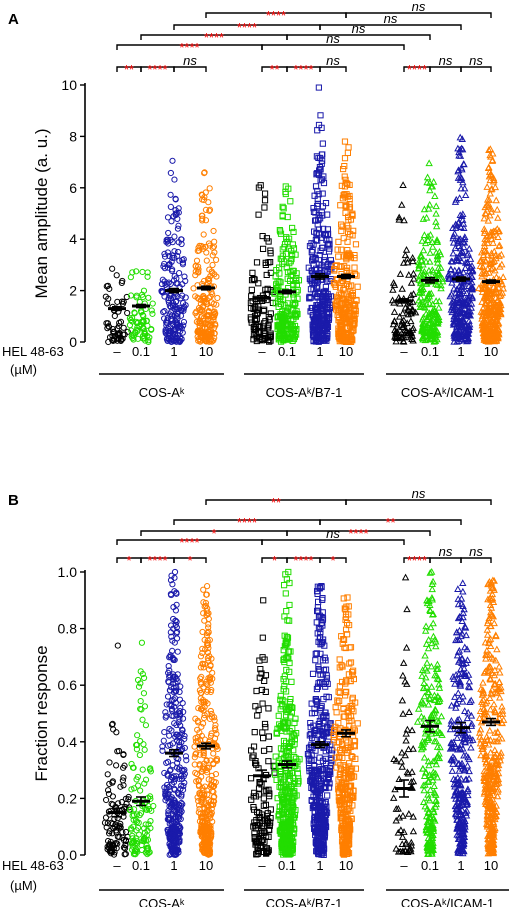  What do you see at coordinates (262, 351) in the screenshot?
I see `dose-label: –` at bounding box center [262, 351].